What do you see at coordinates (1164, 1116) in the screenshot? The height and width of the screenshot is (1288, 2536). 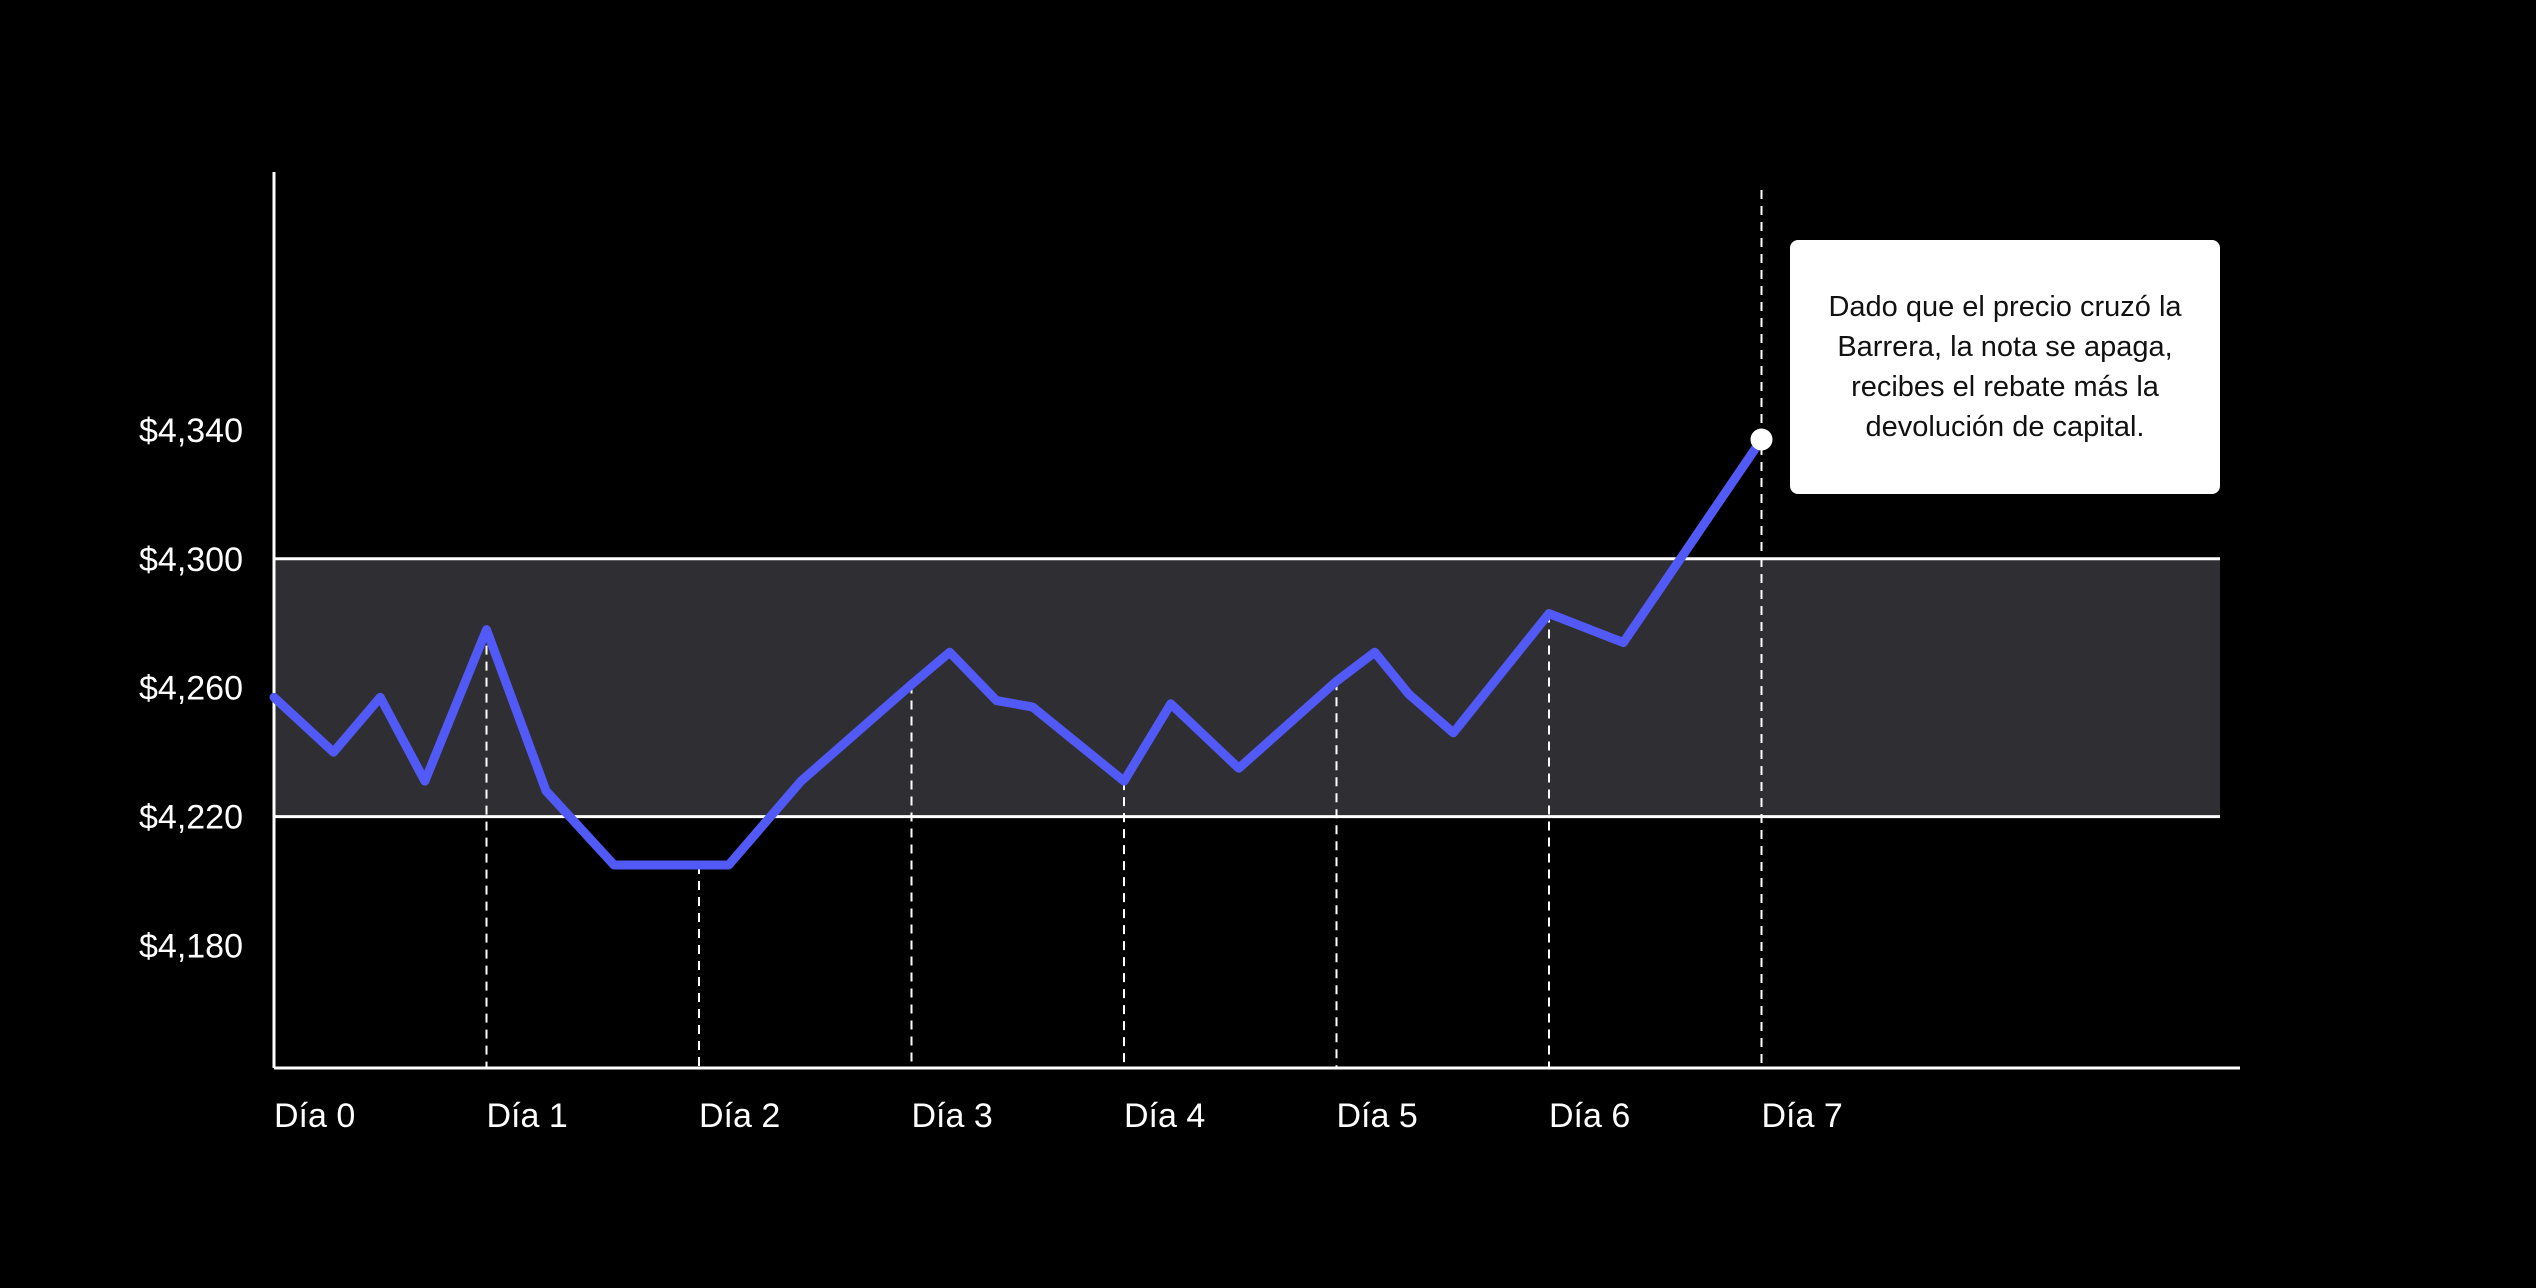 I see `x-tick-label: Día 4` at bounding box center [1164, 1116].